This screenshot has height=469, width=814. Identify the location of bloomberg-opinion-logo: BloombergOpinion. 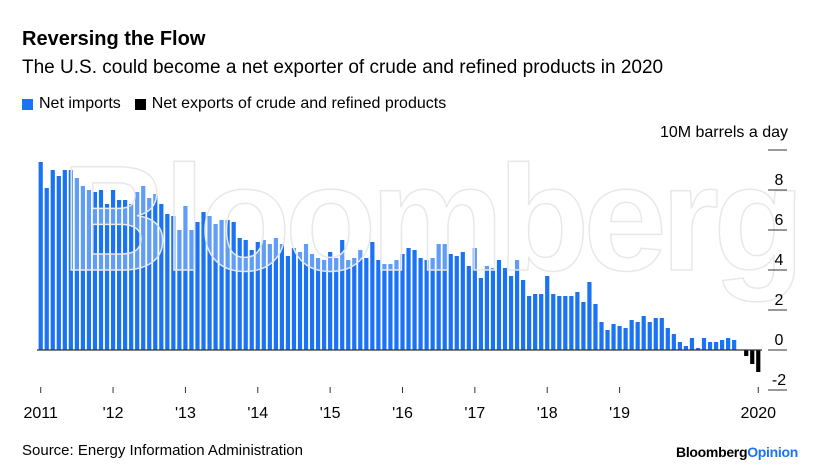
(737, 452).